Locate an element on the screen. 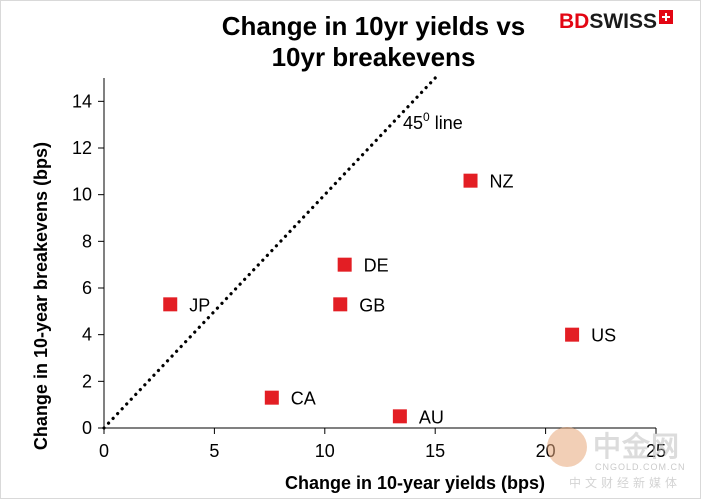 Image resolution: width=701 pixels, height=499 pixels. swiss-cross-icon is located at coordinates (666, 17).